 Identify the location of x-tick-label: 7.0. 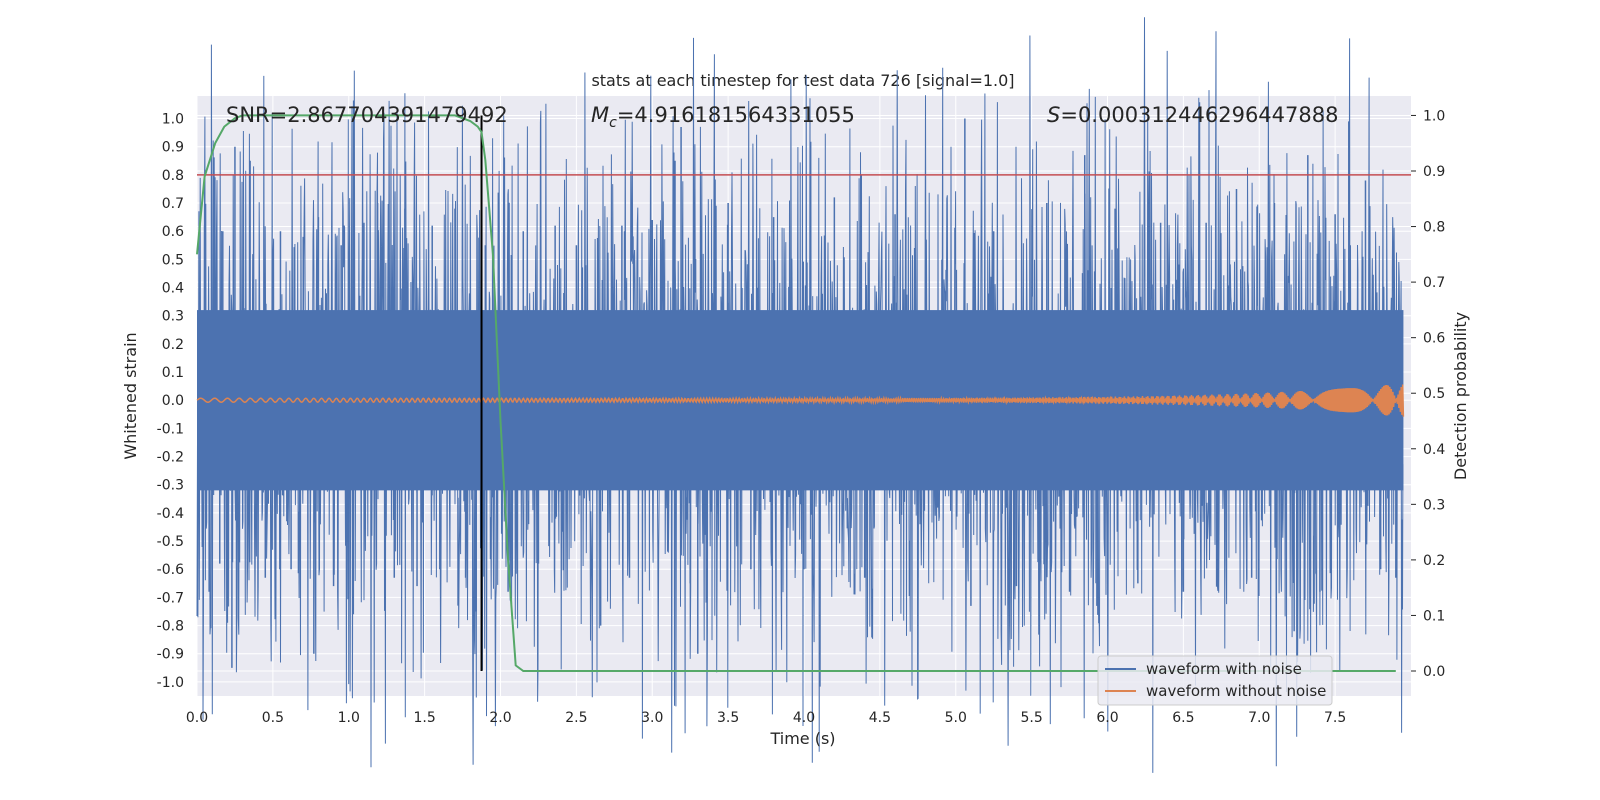
(1259, 718).